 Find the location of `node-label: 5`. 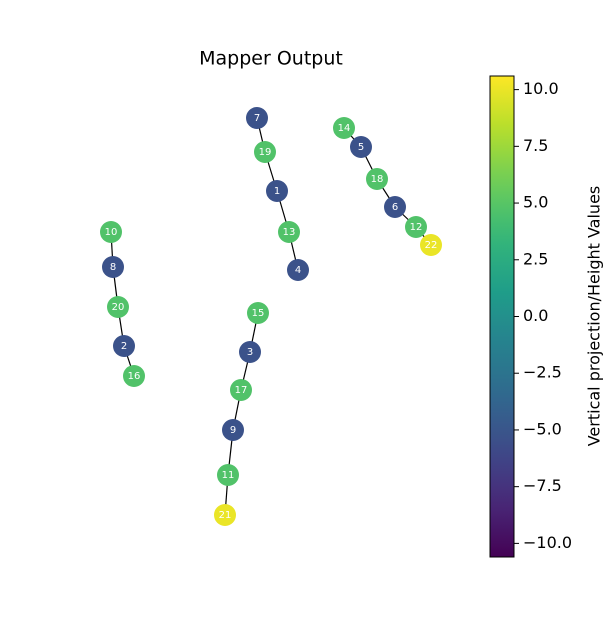

node-label: 5 is located at coordinates (361, 147).